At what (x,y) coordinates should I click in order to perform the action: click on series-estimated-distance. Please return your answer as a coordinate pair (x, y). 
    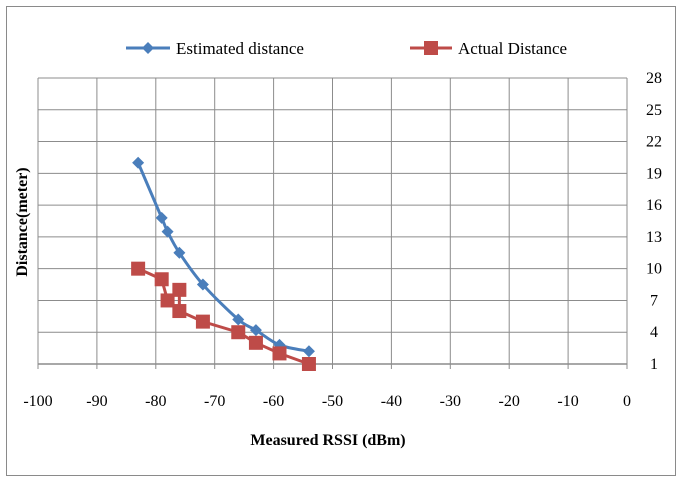
    Looking at the image, I should click on (223, 257).